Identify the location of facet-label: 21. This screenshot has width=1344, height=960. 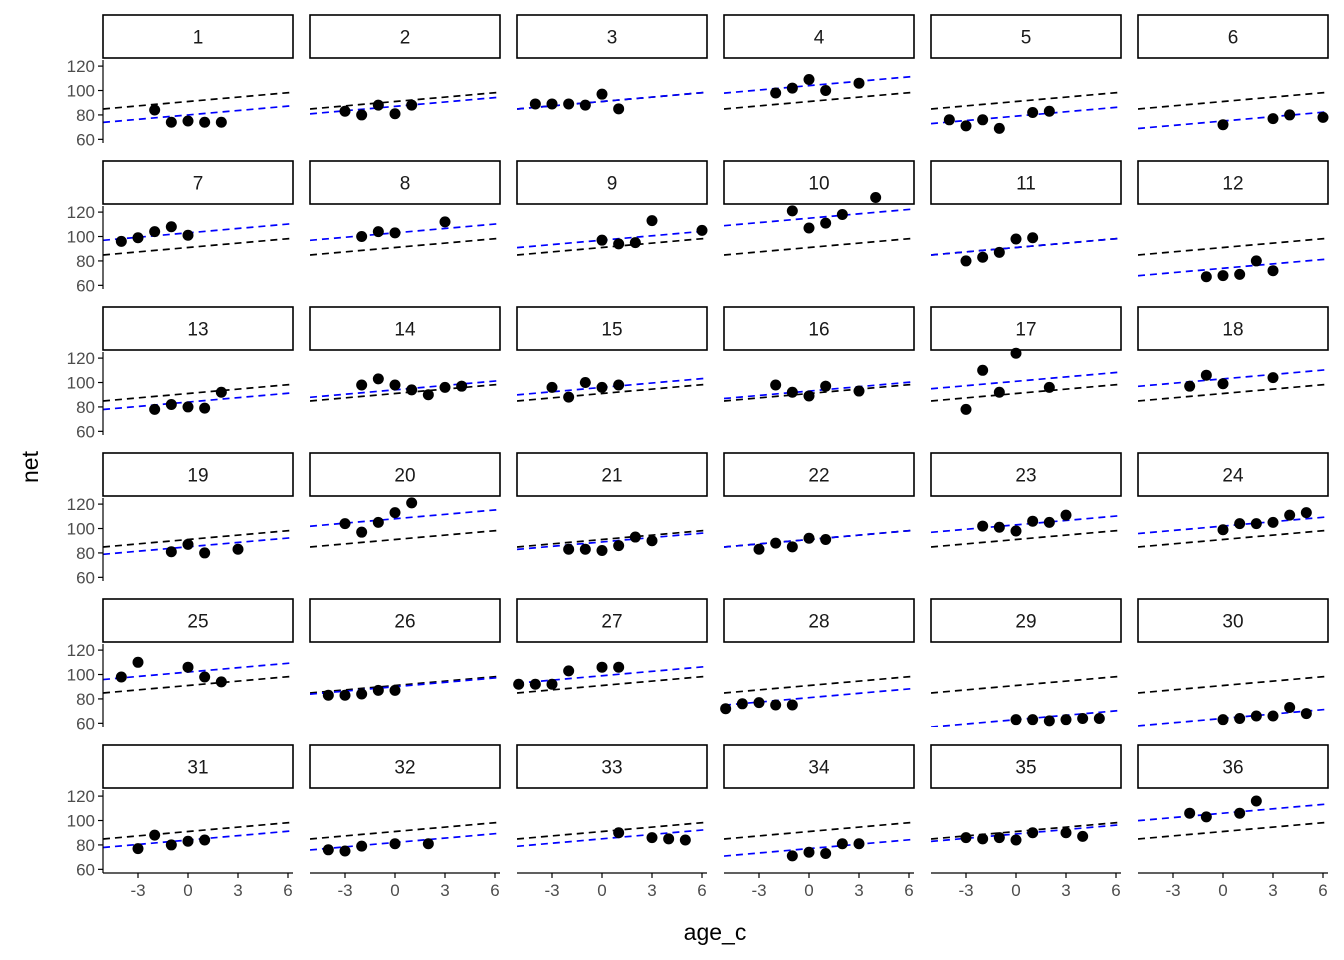
(611, 476).